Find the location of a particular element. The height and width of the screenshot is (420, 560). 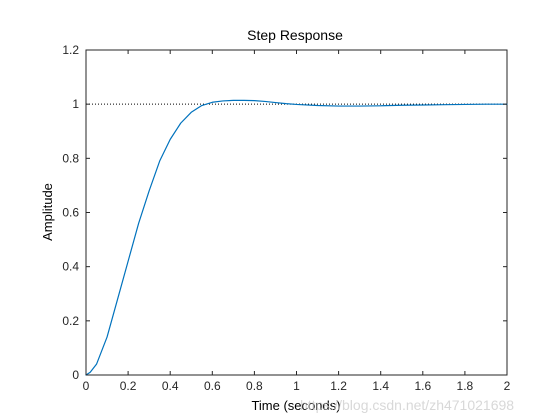

x-tick-label: 1 is located at coordinates (296, 386).